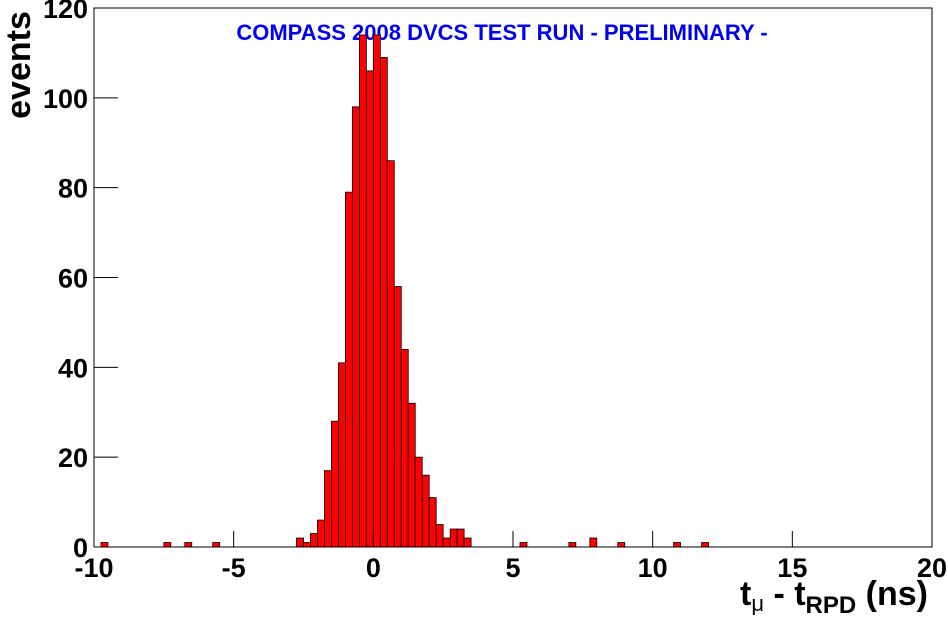 This screenshot has height=620, width=948. Describe the element at coordinates (73, 279) in the screenshot. I see `y-tick-label: 60` at that location.